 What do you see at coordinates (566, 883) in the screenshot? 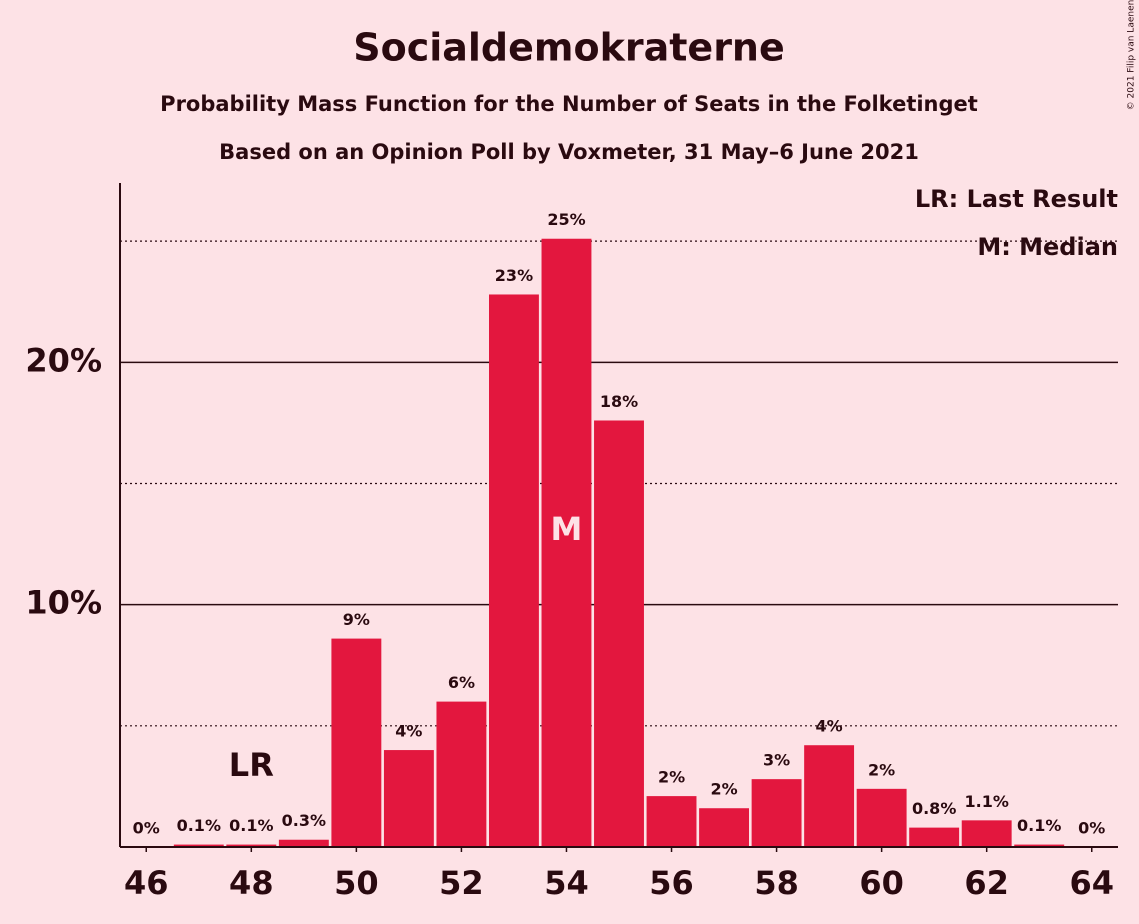
I see `x-tick-label: 54` at bounding box center [566, 883].